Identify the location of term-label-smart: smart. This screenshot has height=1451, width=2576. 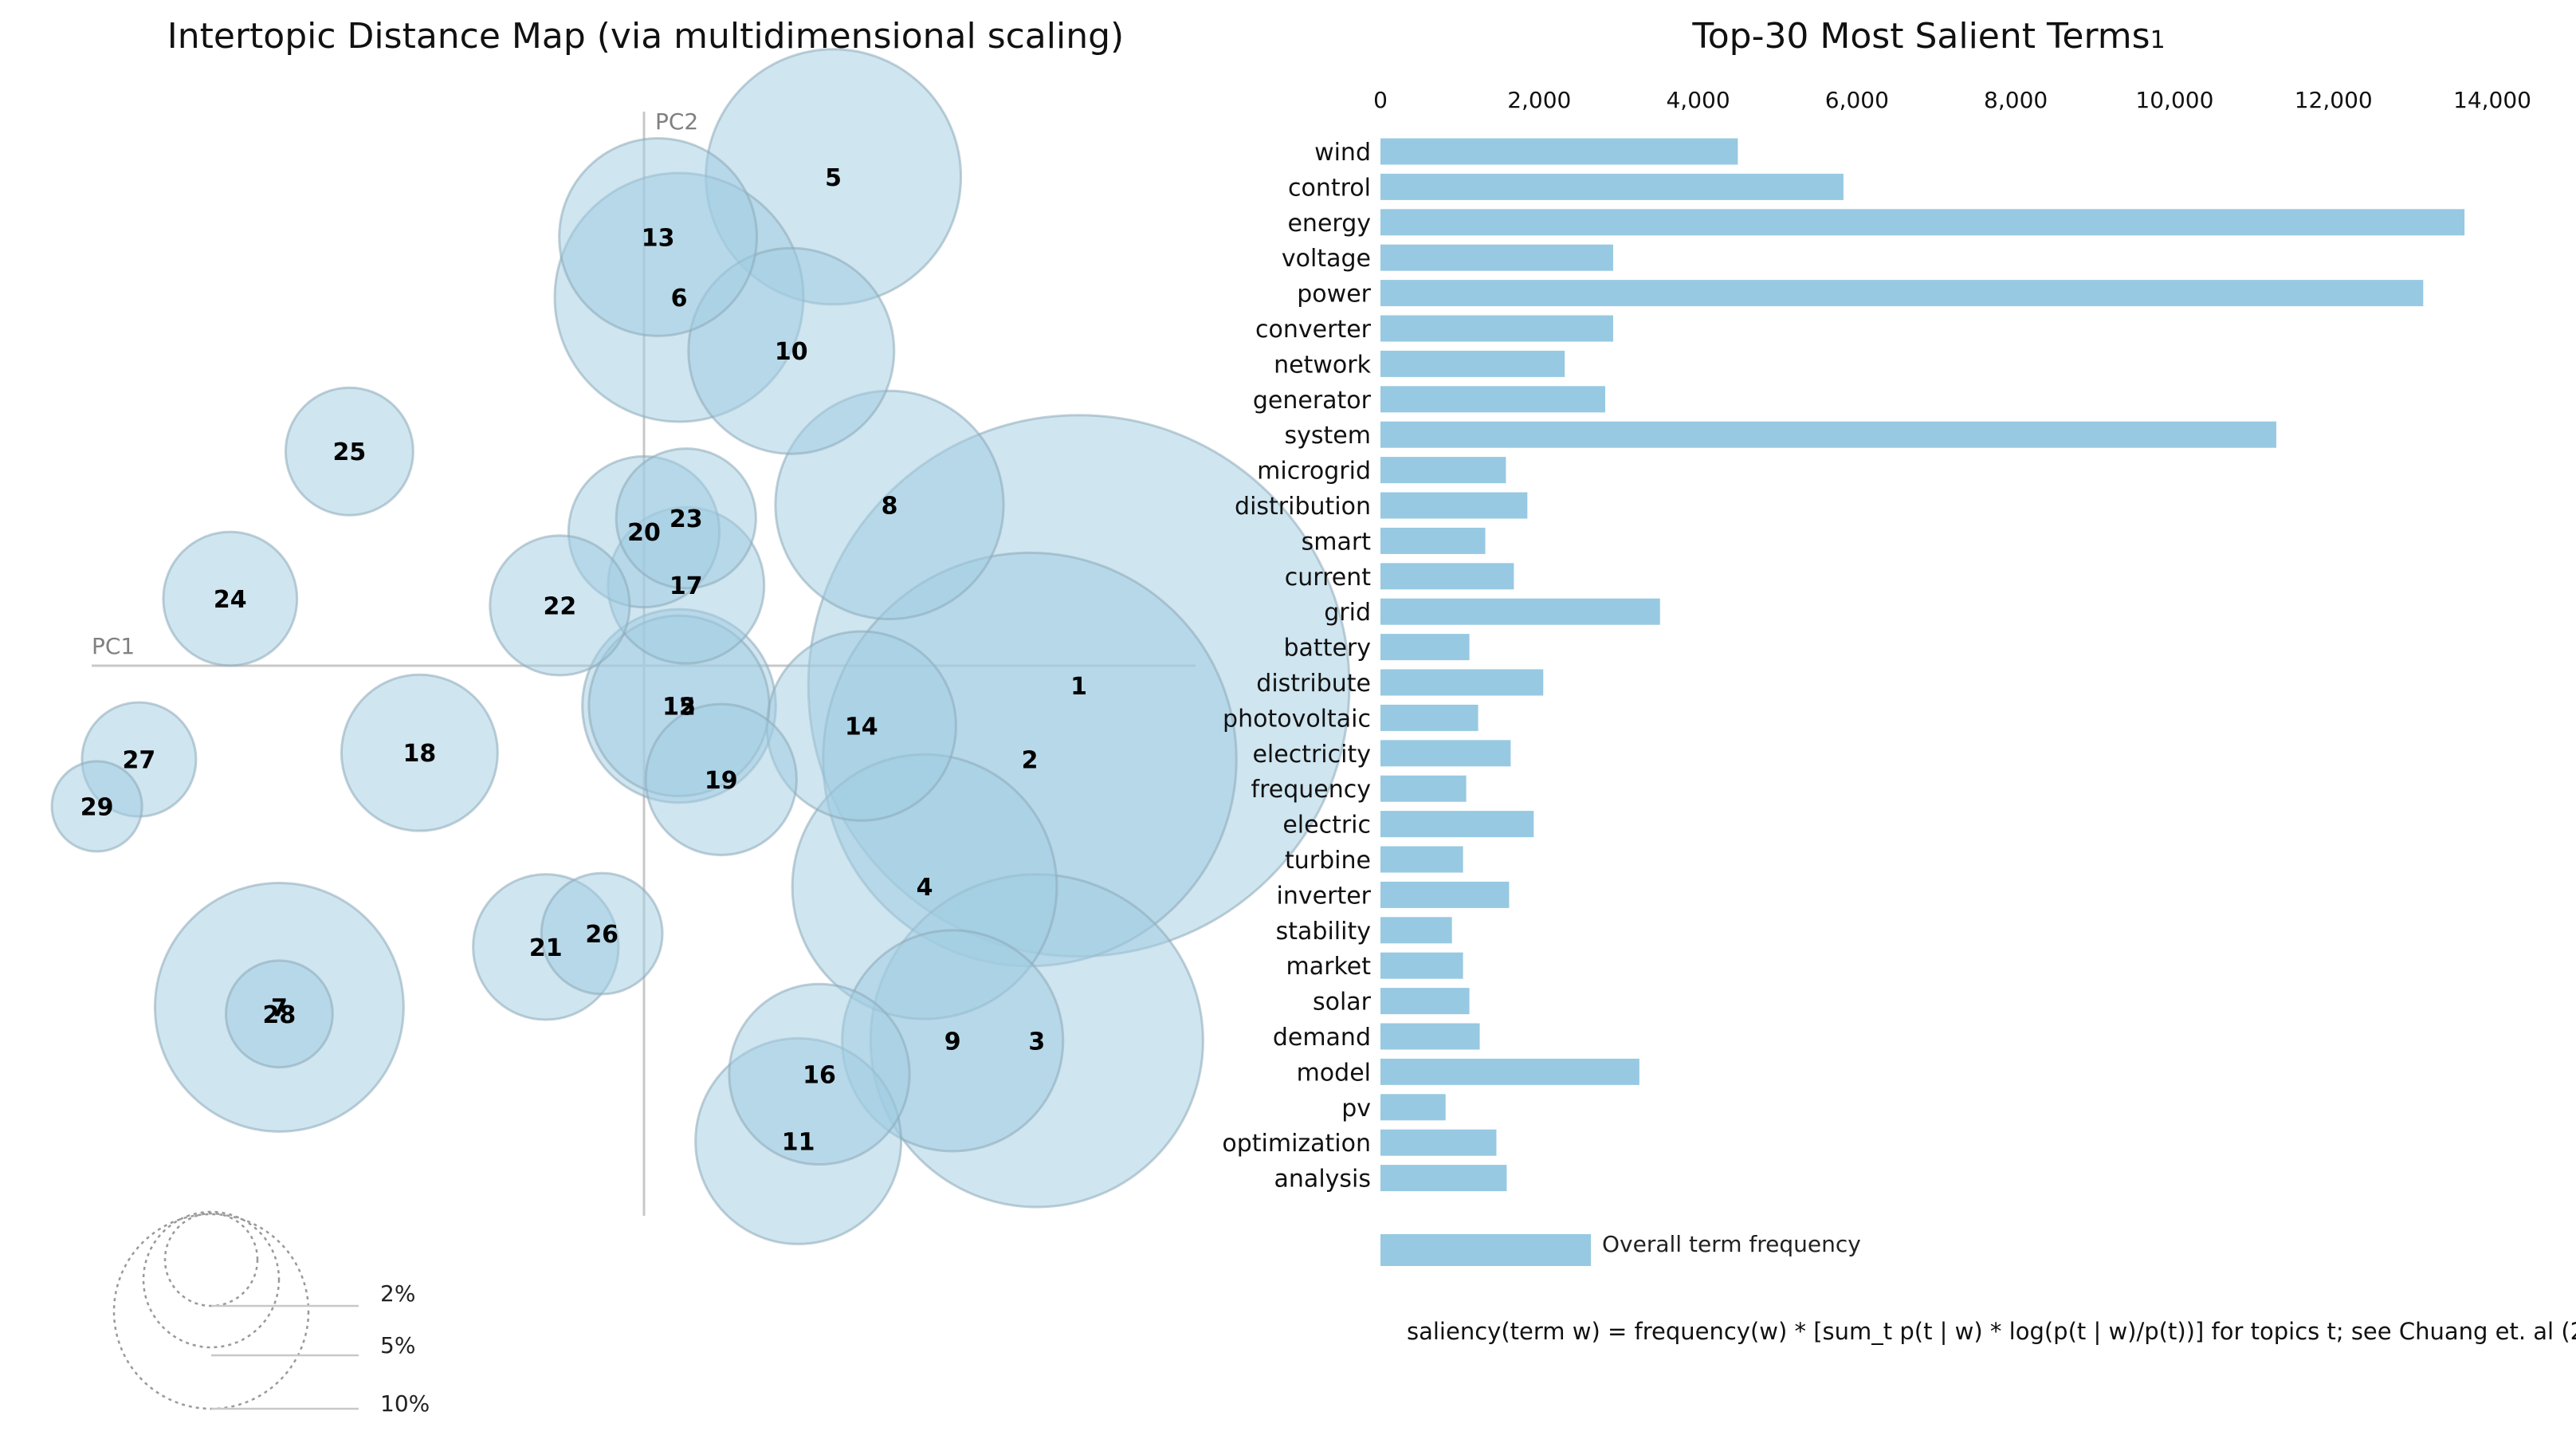
(1337, 542).